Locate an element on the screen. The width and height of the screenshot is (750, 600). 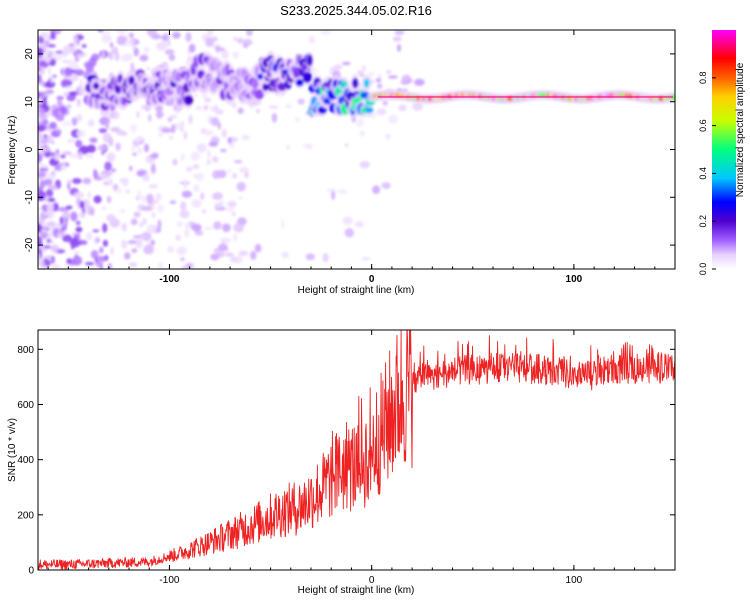
y-tick-label: 0 is located at coordinates (29, 149).